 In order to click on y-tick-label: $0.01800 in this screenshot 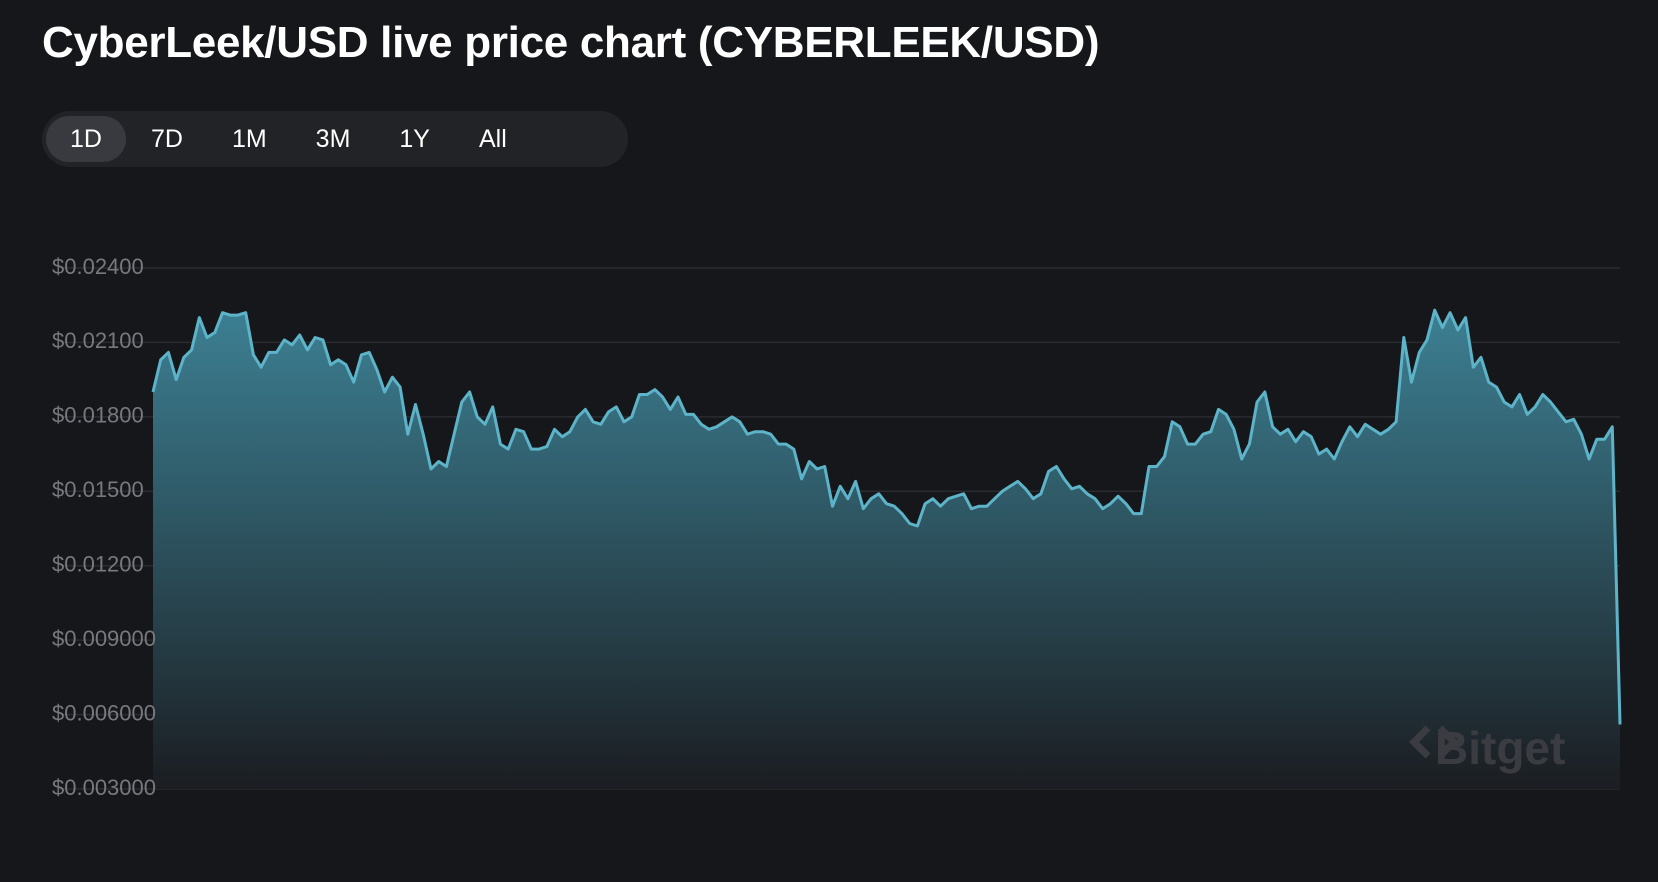, I will do `click(98, 415)`.